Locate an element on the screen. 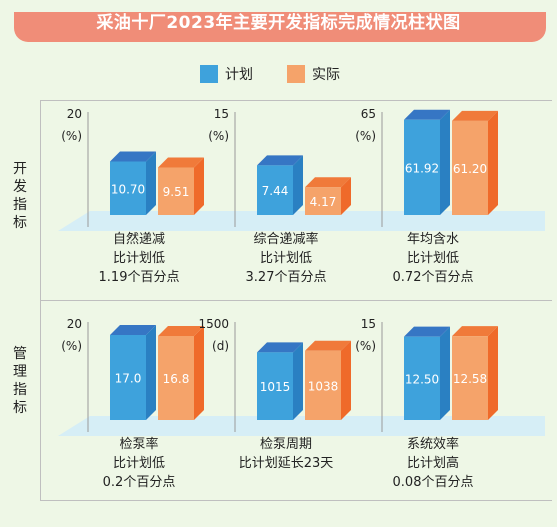 The width and height of the screenshot is (557, 527). bar-value-label: 16.8 is located at coordinates (176, 379).